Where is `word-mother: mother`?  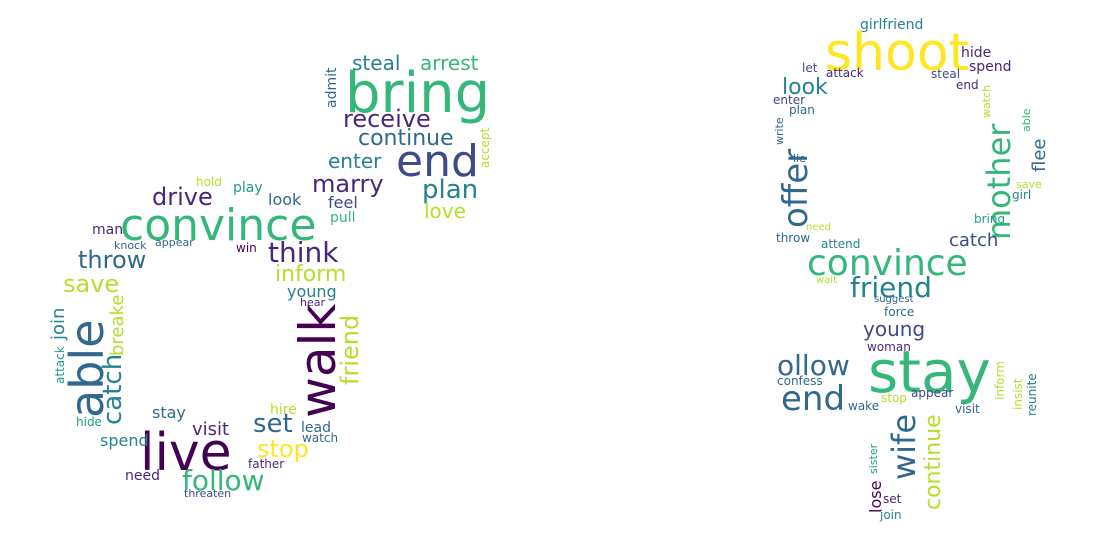
word-mother: mother is located at coordinates (999, 181).